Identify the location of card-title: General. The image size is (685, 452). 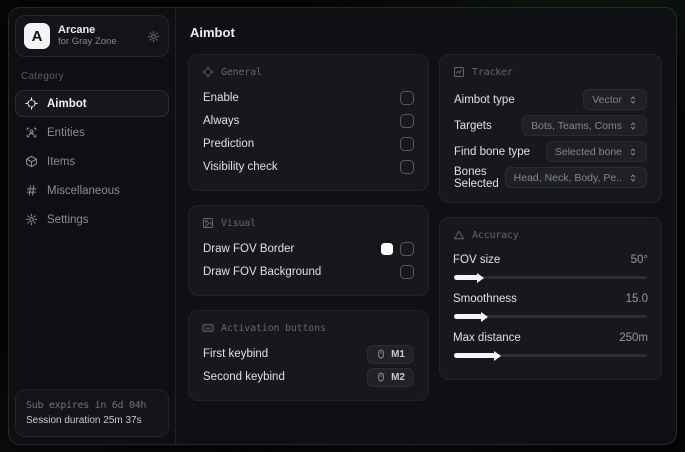
(241, 72).